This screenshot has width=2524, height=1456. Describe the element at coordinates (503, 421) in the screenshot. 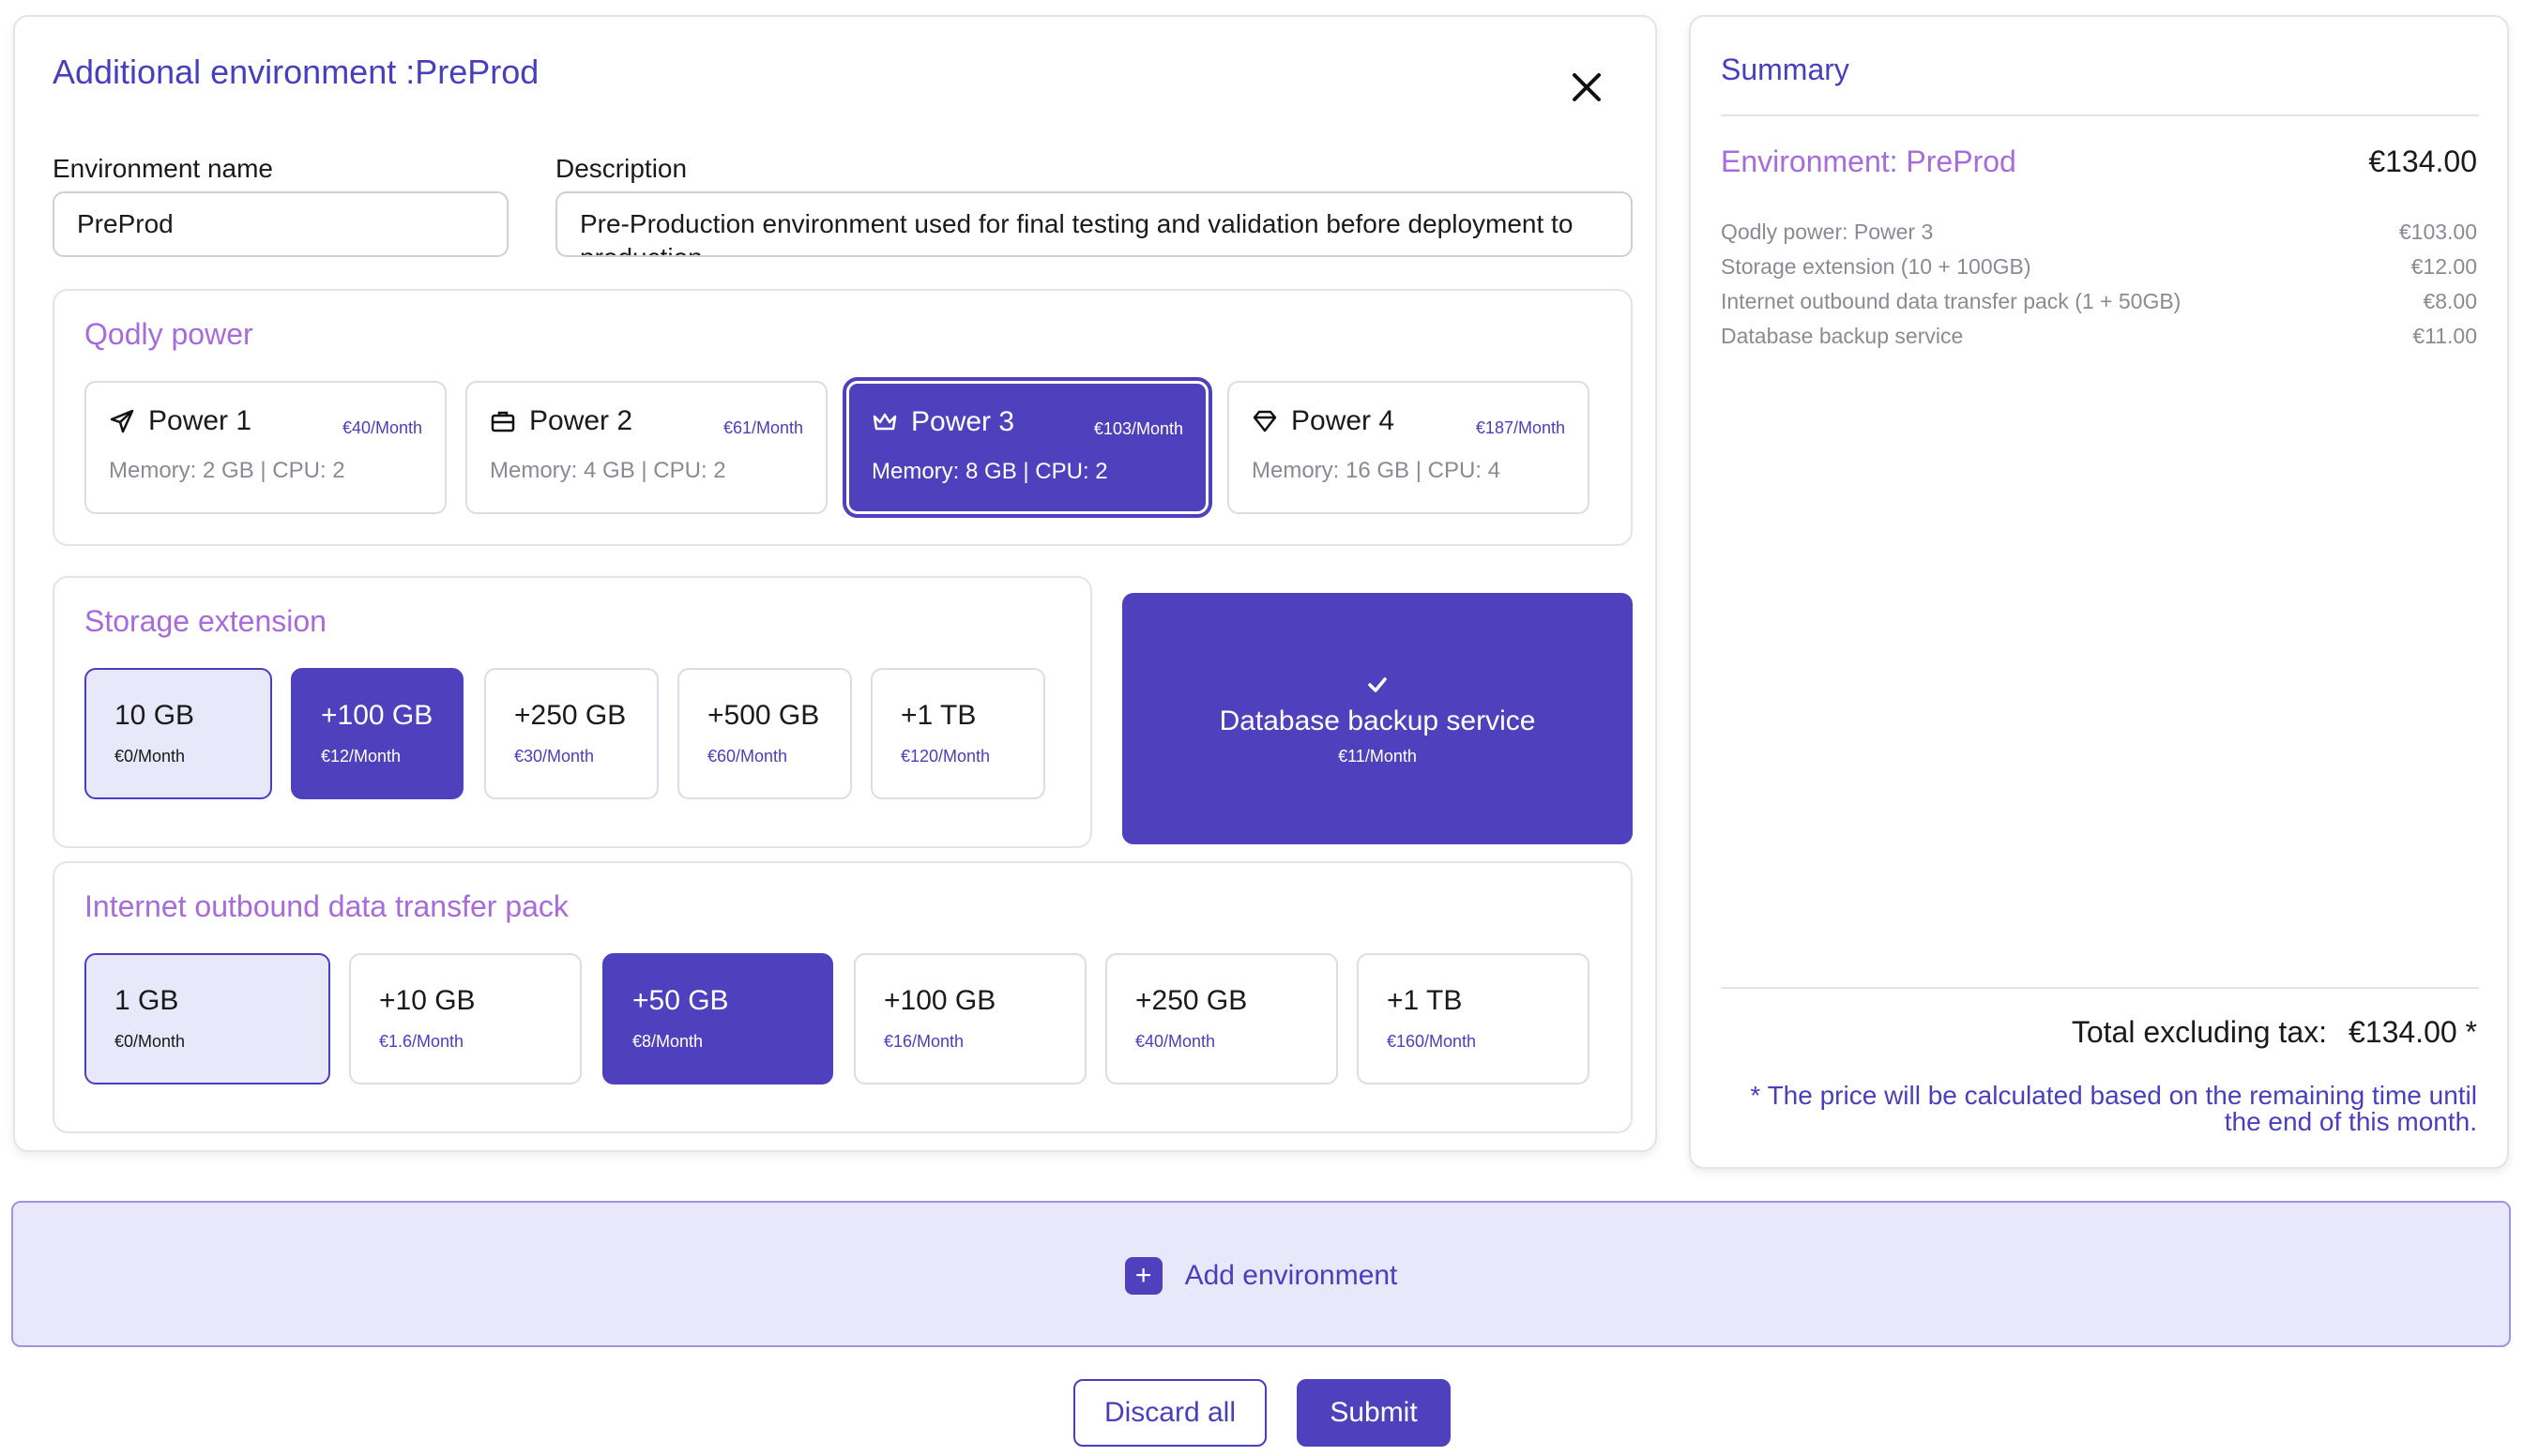

I see `briefcase-icon` at that location.